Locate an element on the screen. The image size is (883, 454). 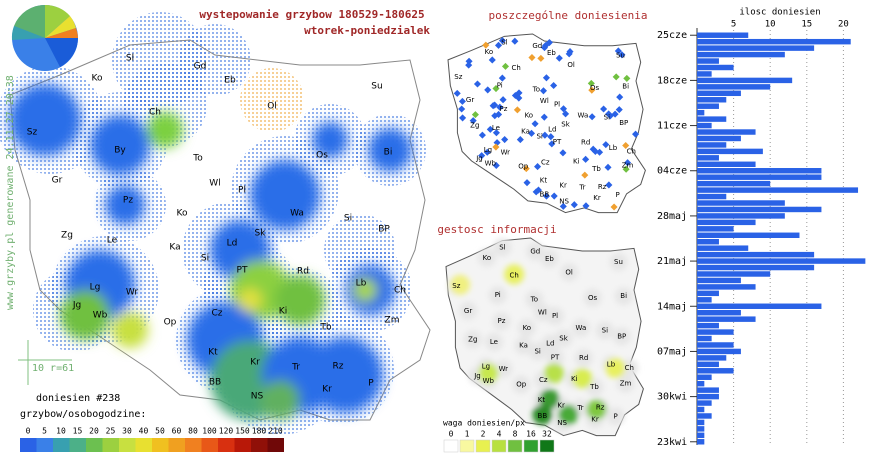
place-label: Os is located at coordinates (593, 298).